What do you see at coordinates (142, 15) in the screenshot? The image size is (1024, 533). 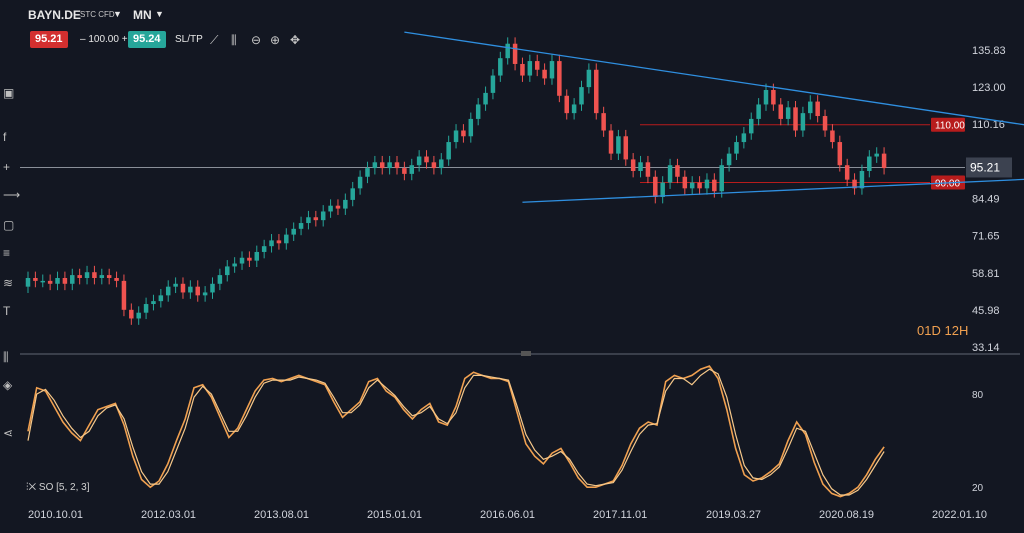 I see `timeframe-label: MN` at bounding box center [142, 15].